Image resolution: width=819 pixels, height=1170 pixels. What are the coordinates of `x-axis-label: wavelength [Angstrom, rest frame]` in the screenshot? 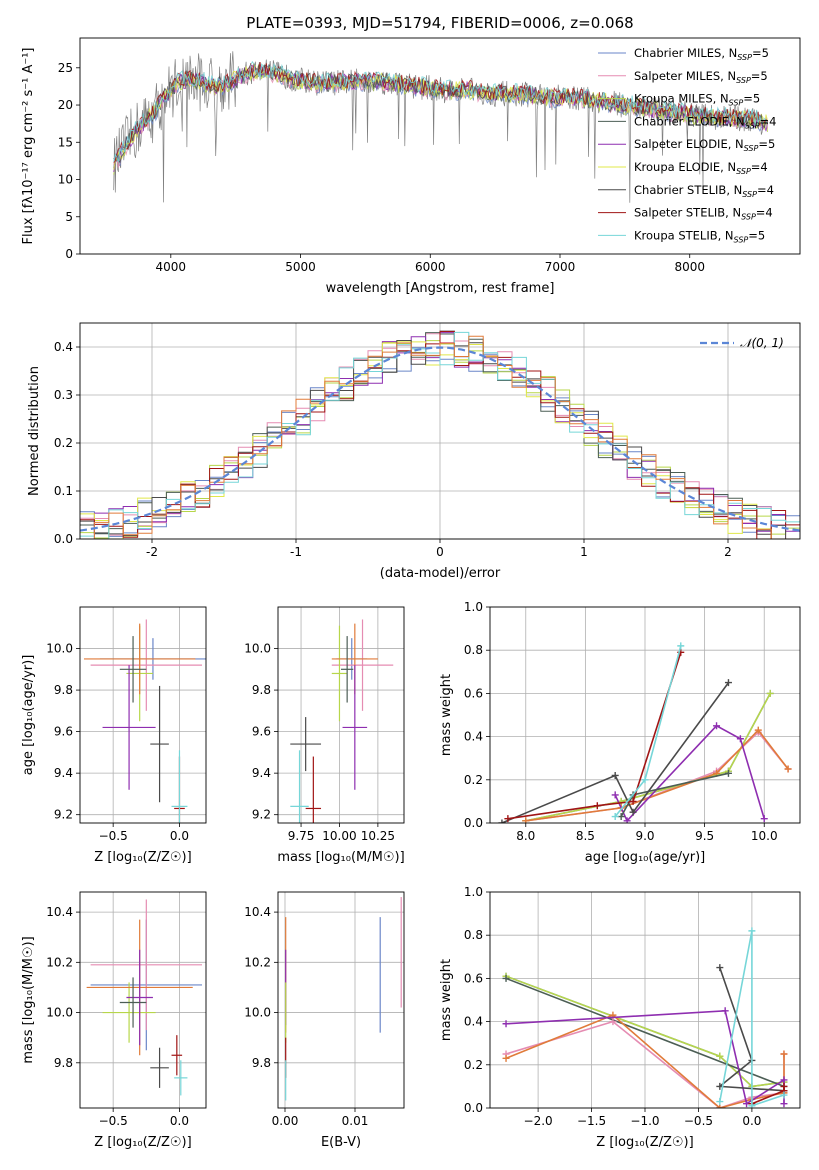 It's located at (440, 288).